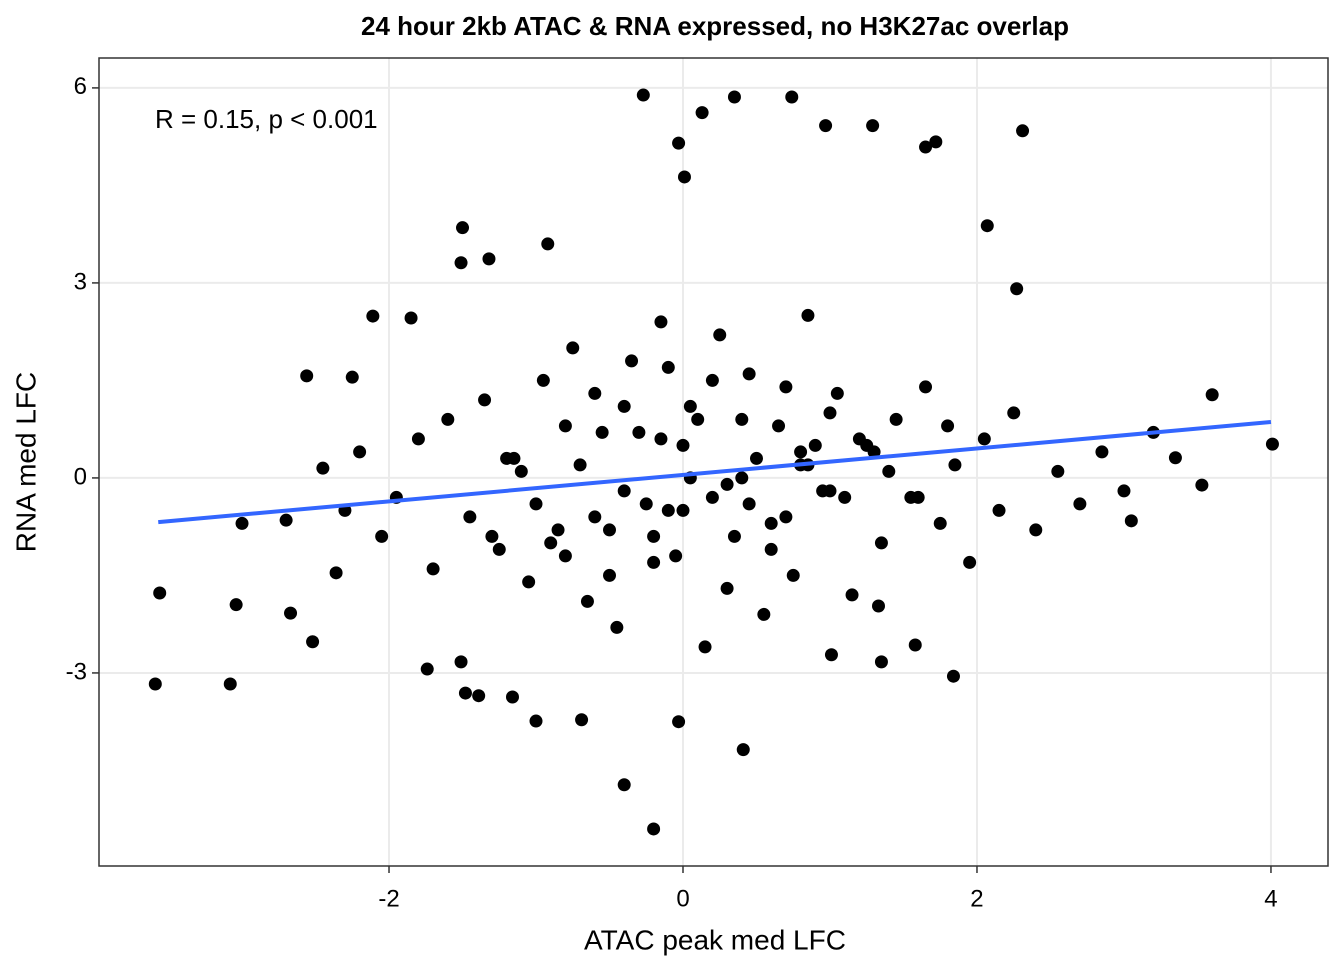  Describe the element at coordinates (266, 119) in the screenshot. I see `annotation: R = 0.15, p < 0.001` at that location.